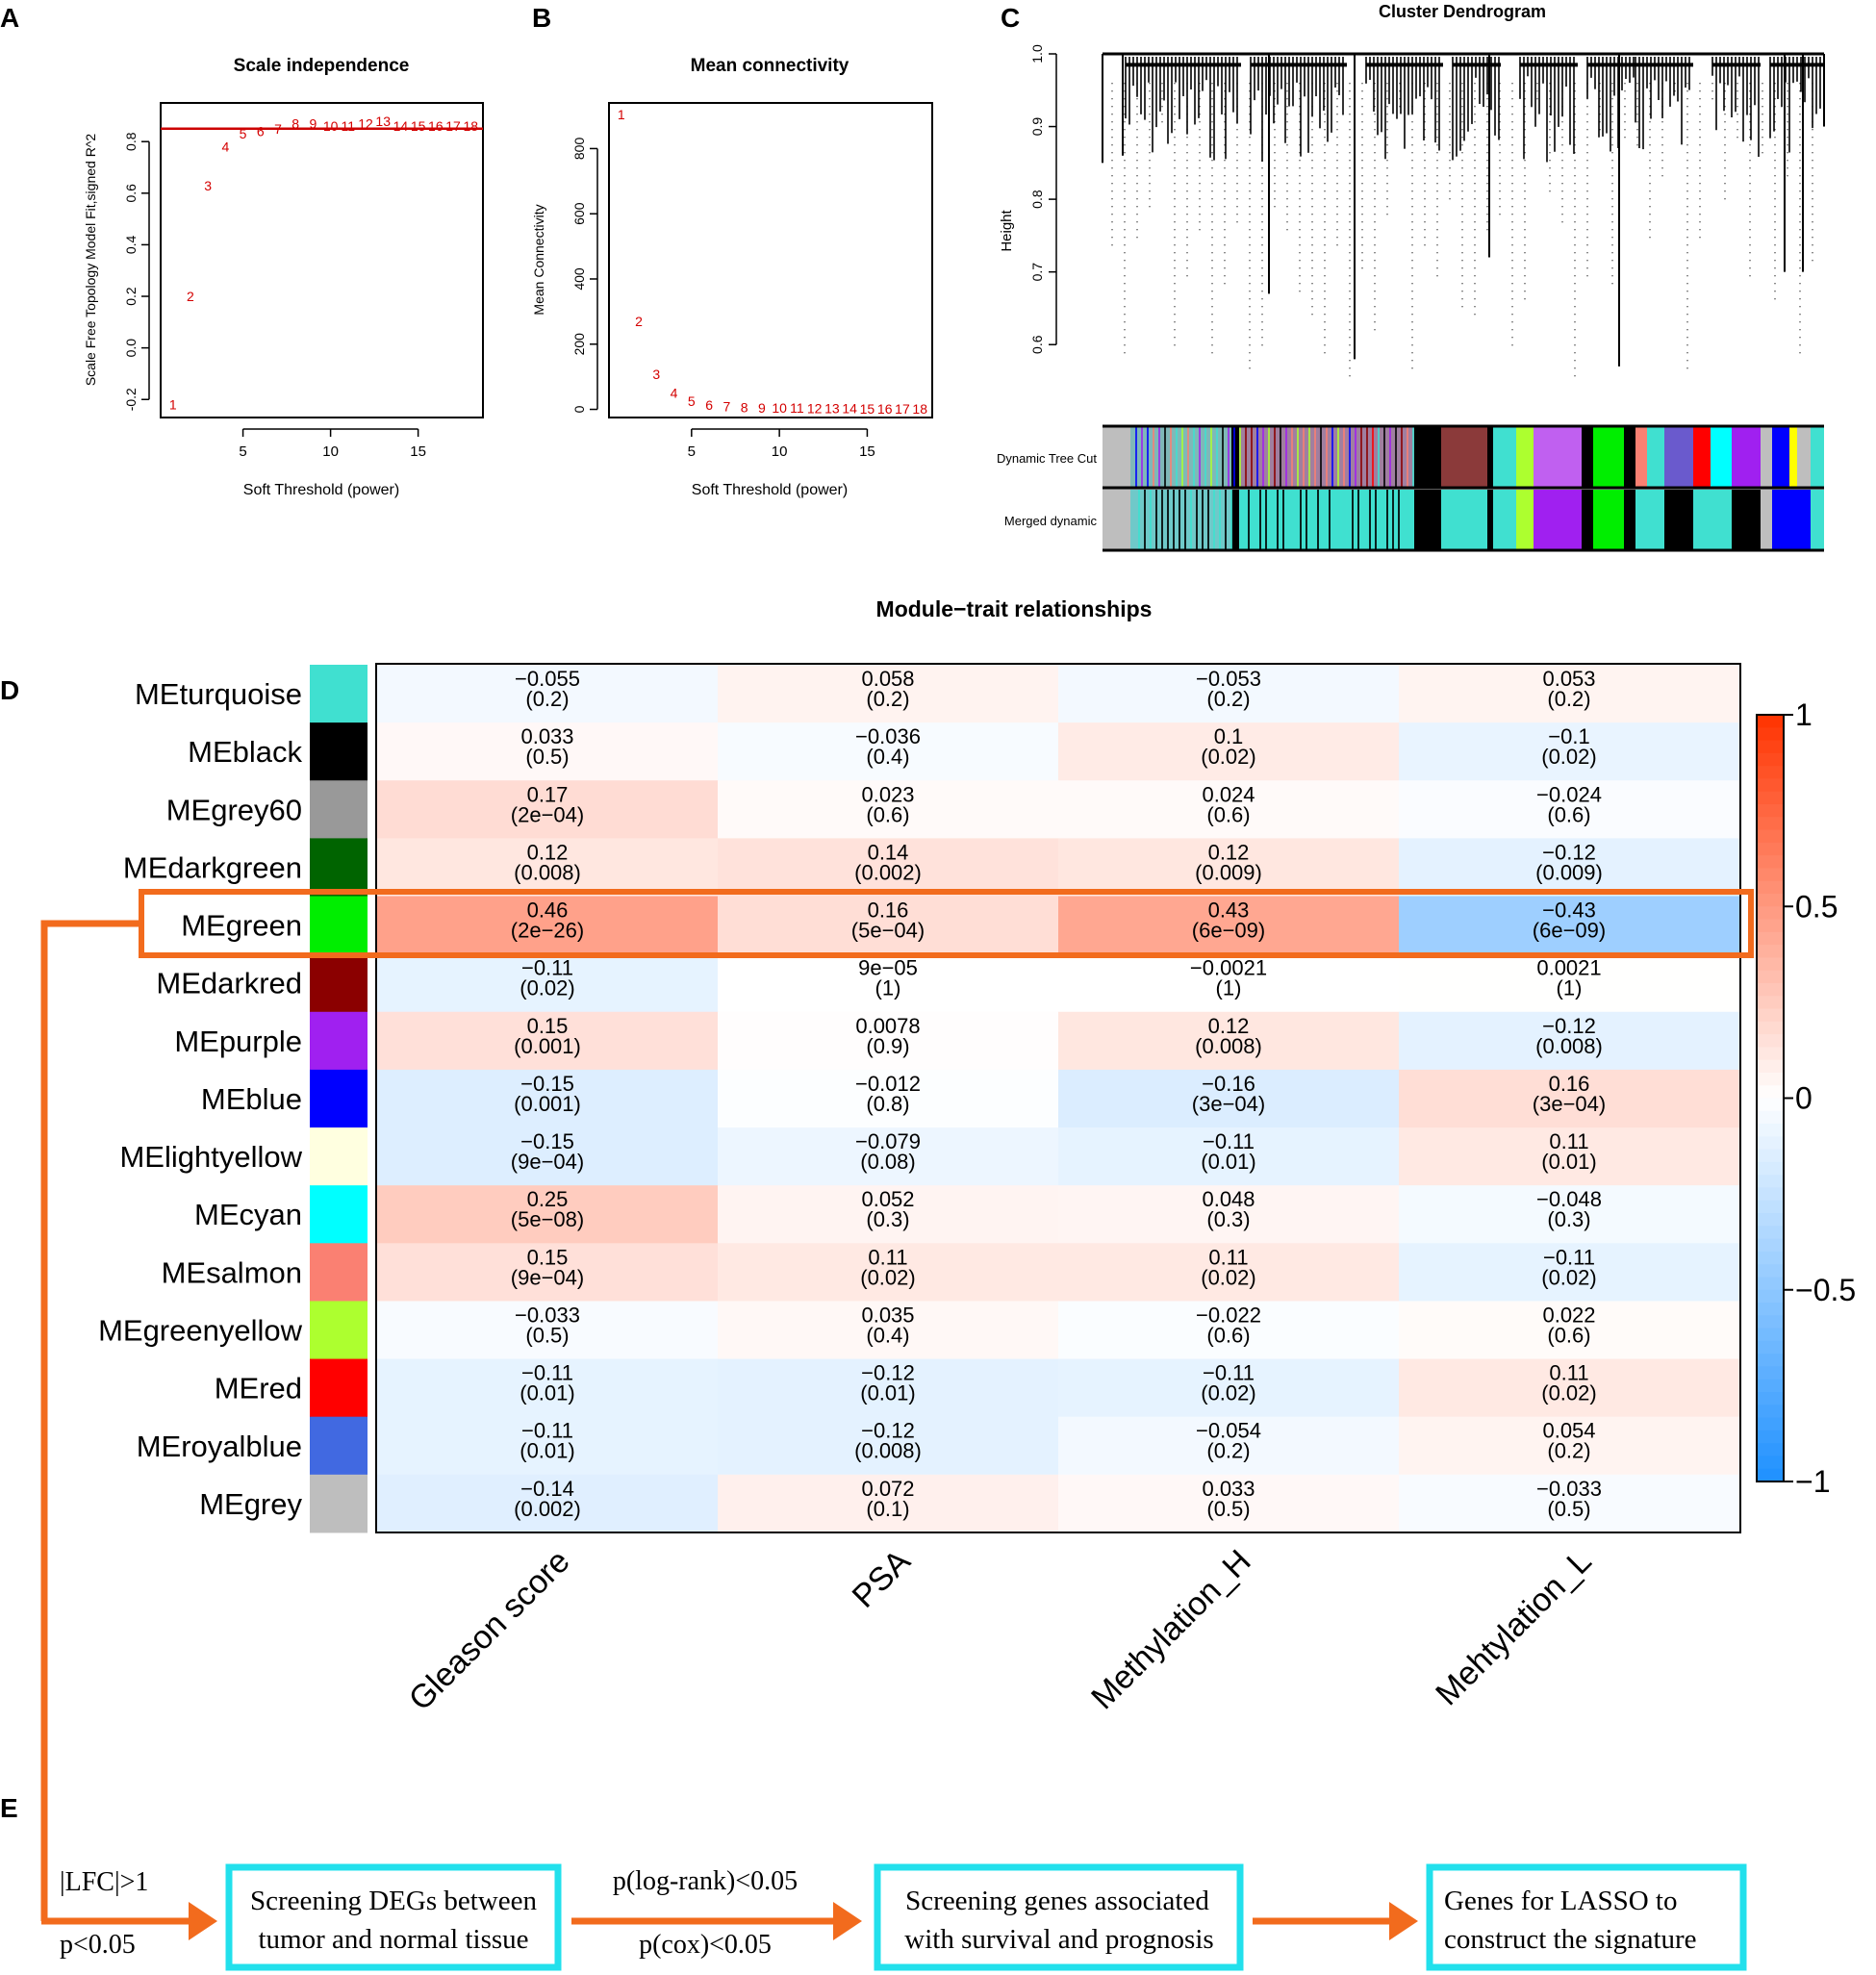 The image size is (1876, 1975). Describe the element at coordinates (547, 1046) in the screenshot. I see `cell-pvalue: (0.001)` at that location.